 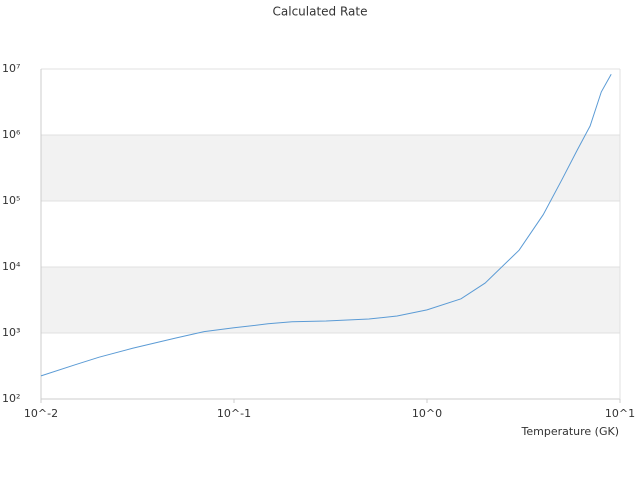 What do you see at coordinates (570, 431) in the screenshot?
I see `x-axis-label: Temperature (GK)` at bounding box center [570, 431].